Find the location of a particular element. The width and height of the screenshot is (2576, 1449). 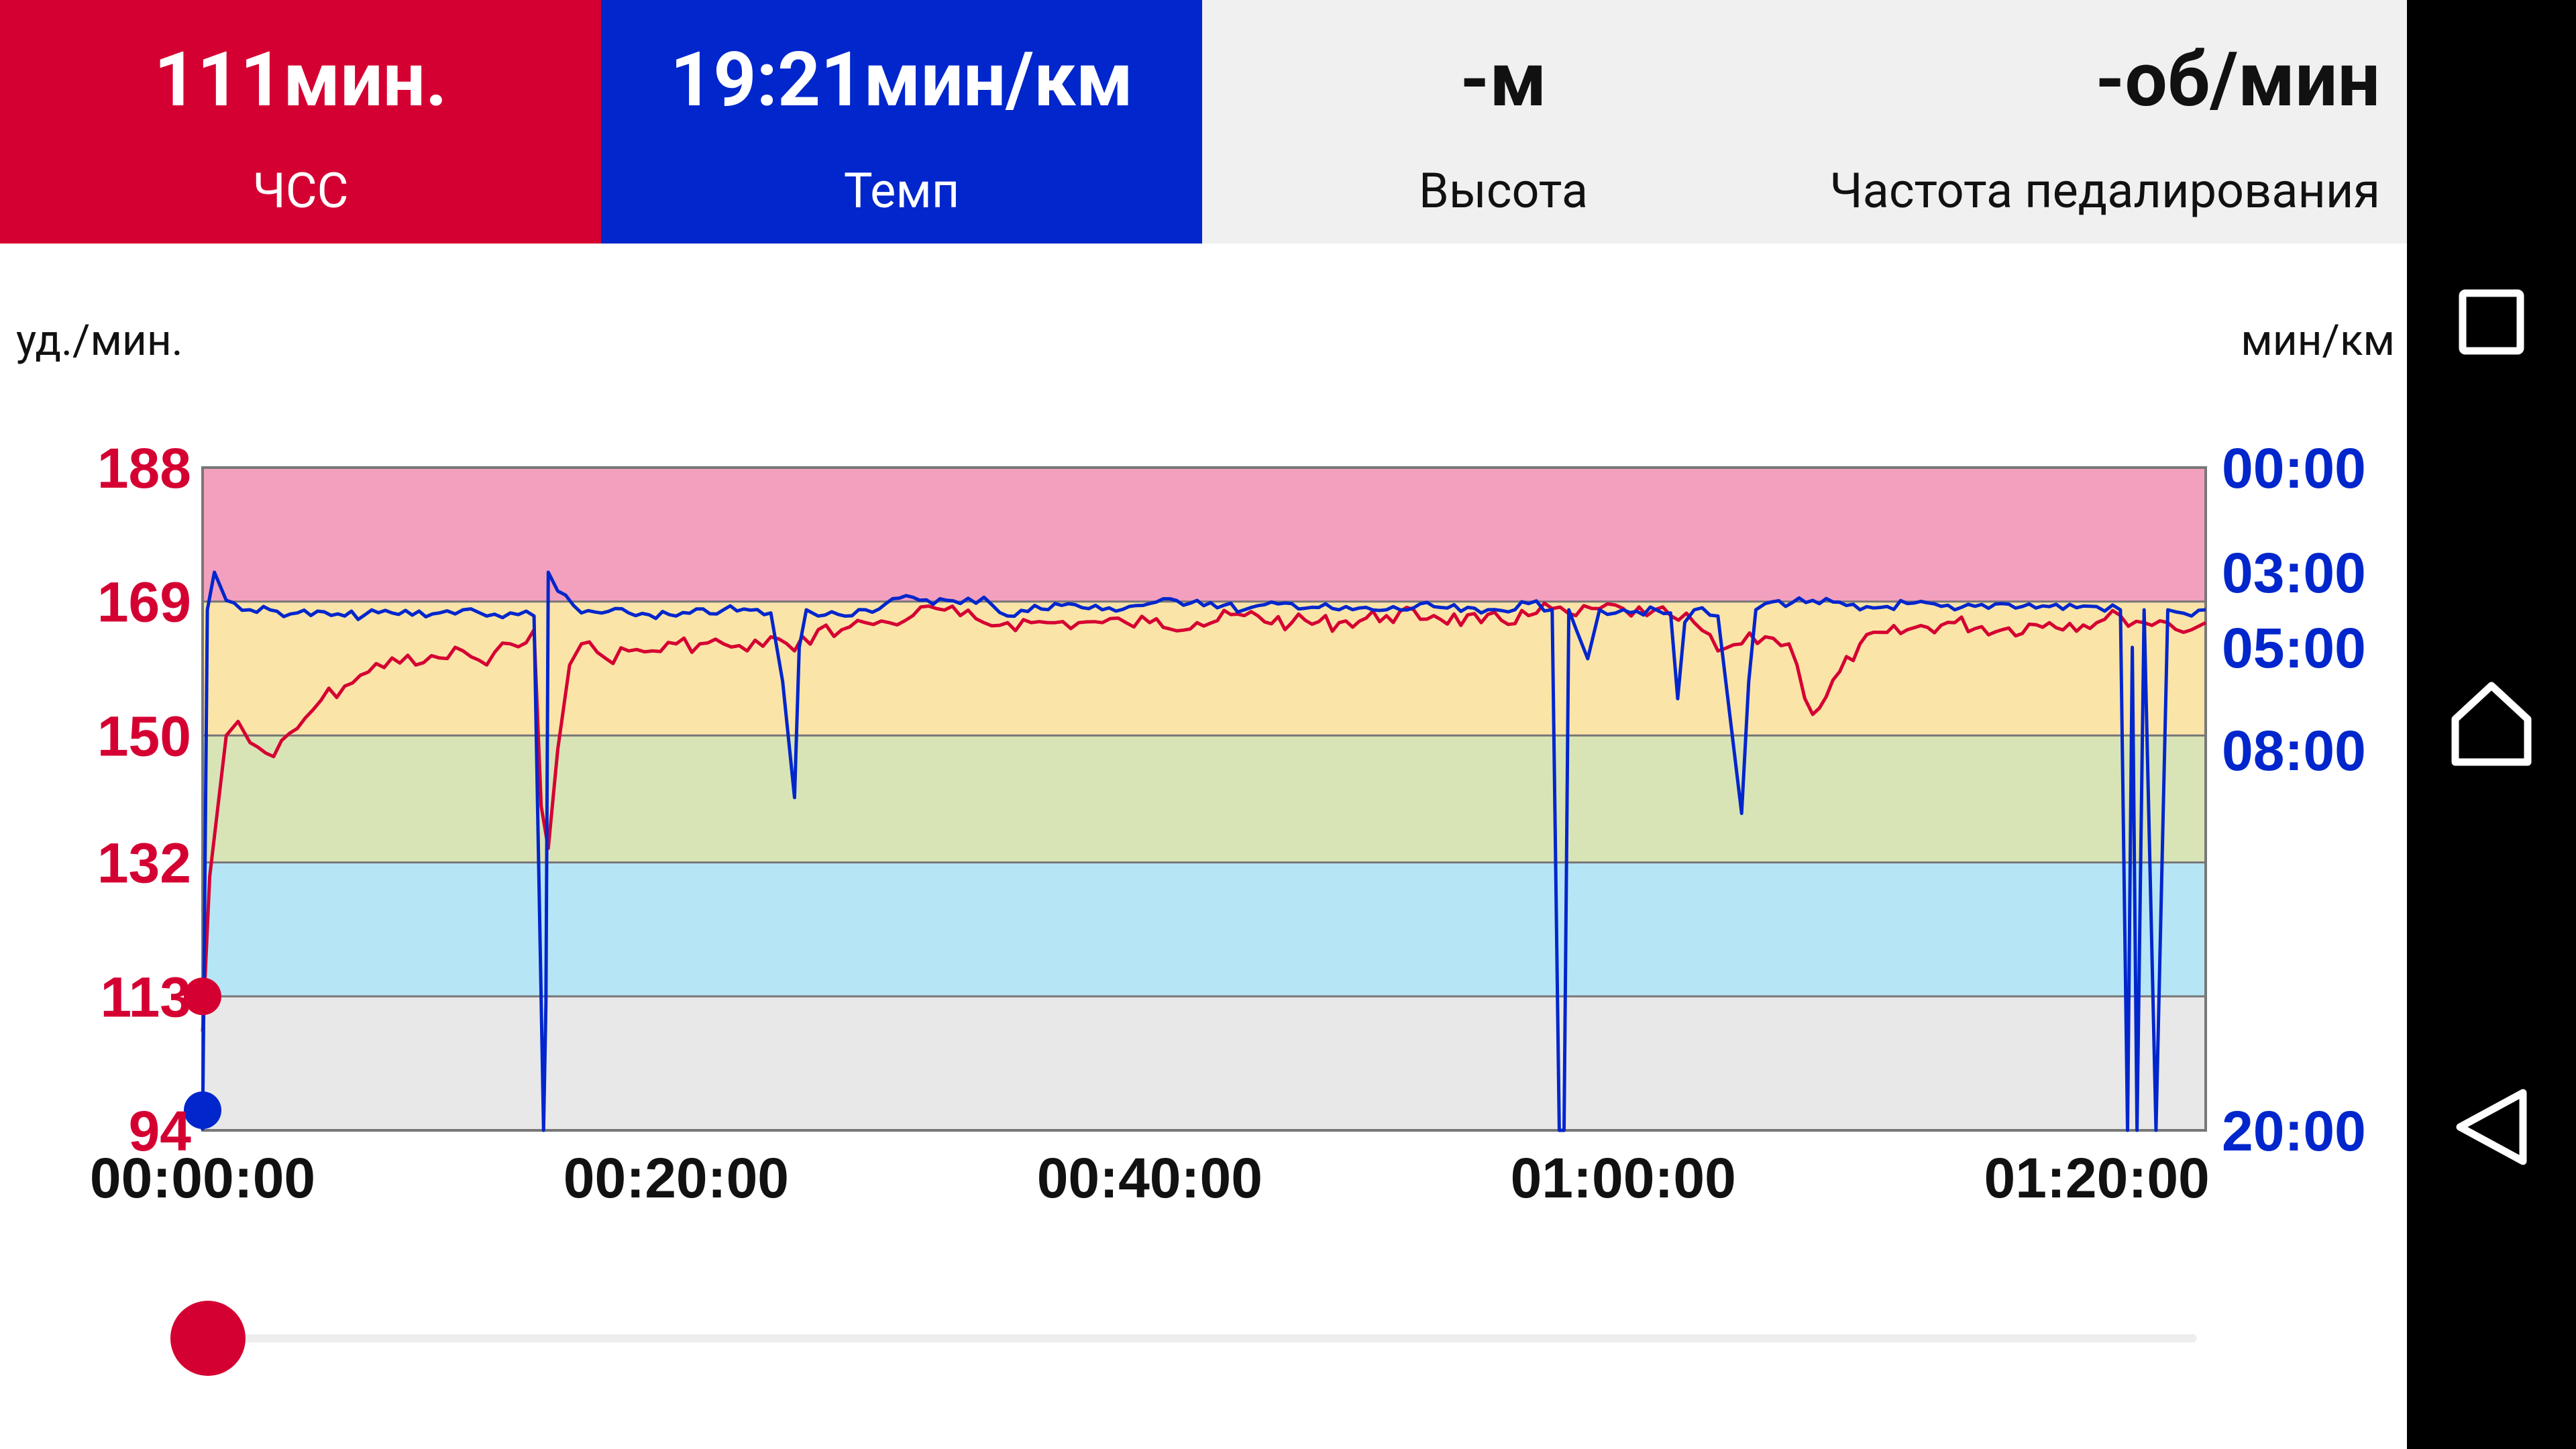

recents-button is located at coordinates (2491, 322).